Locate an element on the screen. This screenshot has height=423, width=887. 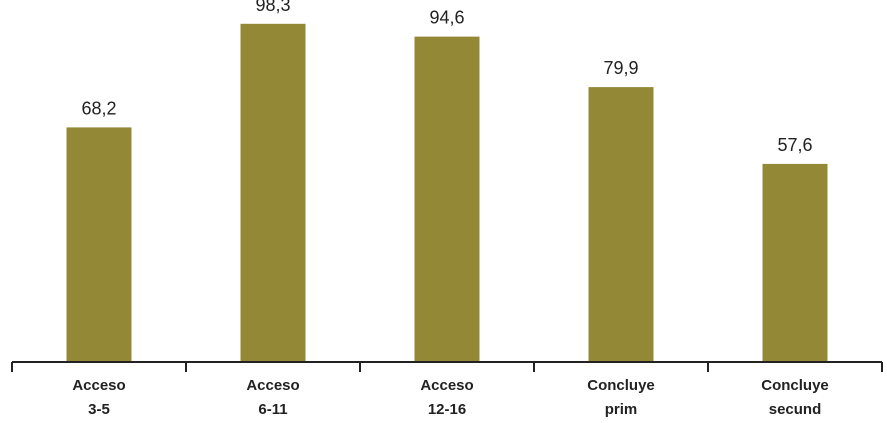
category-label-4-line-1: secund is located at coordinates (795, 409).